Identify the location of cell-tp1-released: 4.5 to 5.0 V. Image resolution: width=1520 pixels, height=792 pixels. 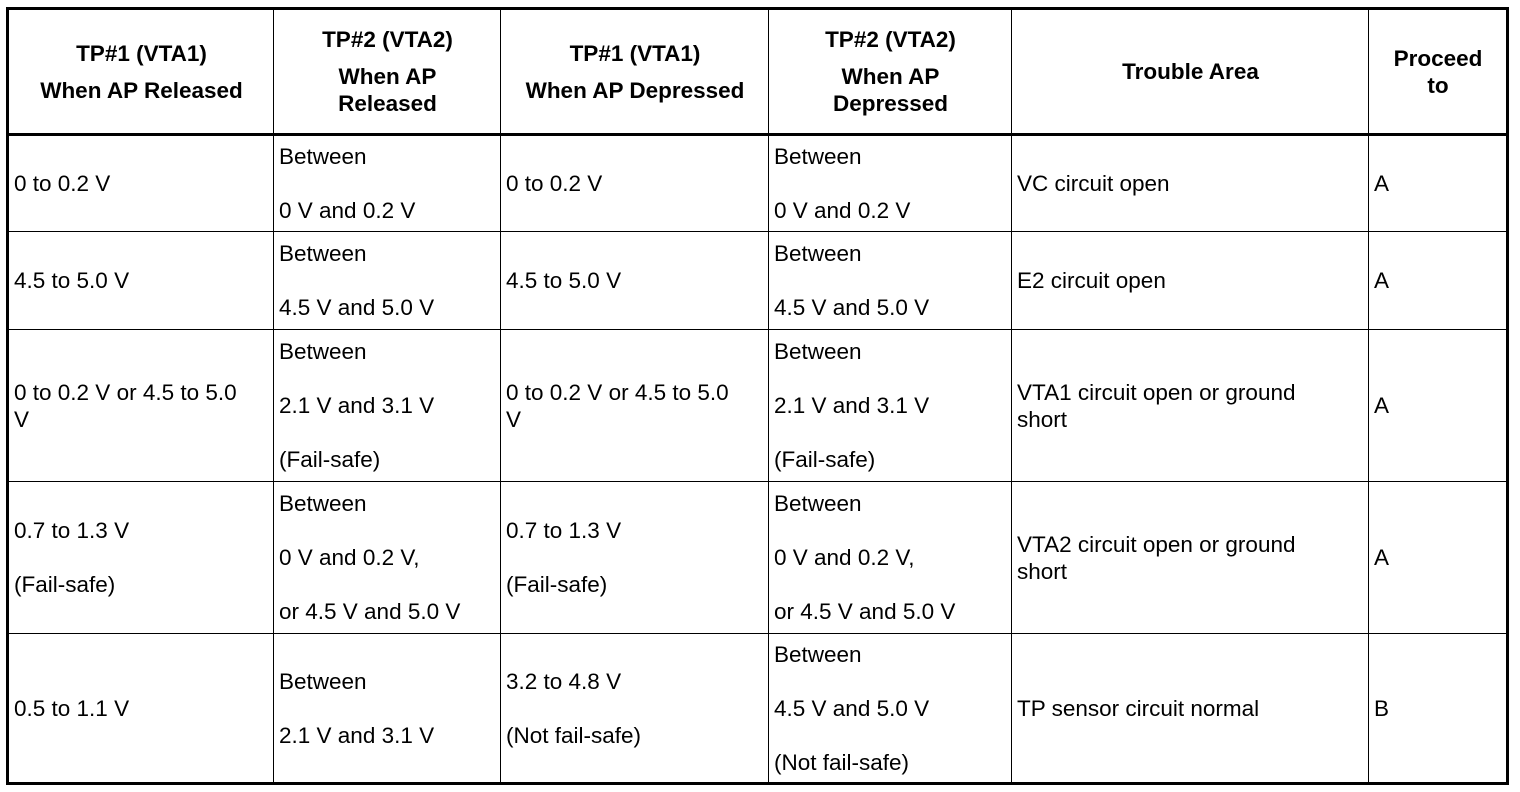
(140, 280).